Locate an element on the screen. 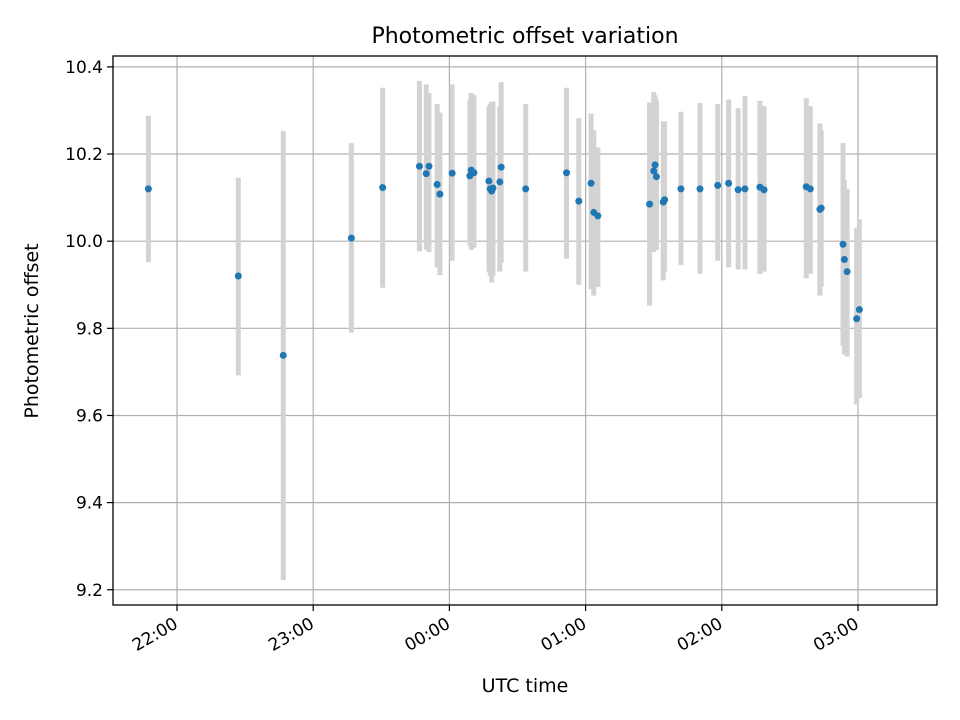  y-tick-label: 9.2 is located at coordinates (89, 591).